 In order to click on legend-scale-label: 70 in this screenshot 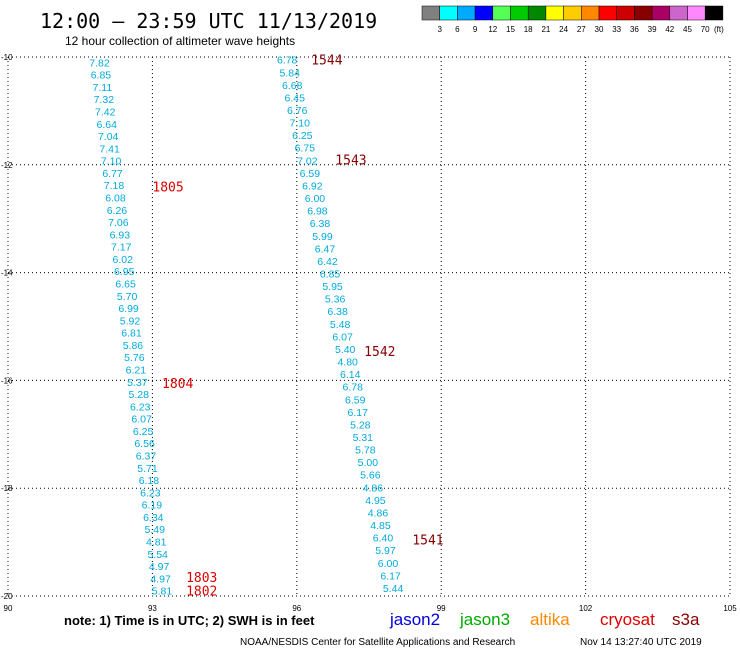, I will do `click(705, 29)`.